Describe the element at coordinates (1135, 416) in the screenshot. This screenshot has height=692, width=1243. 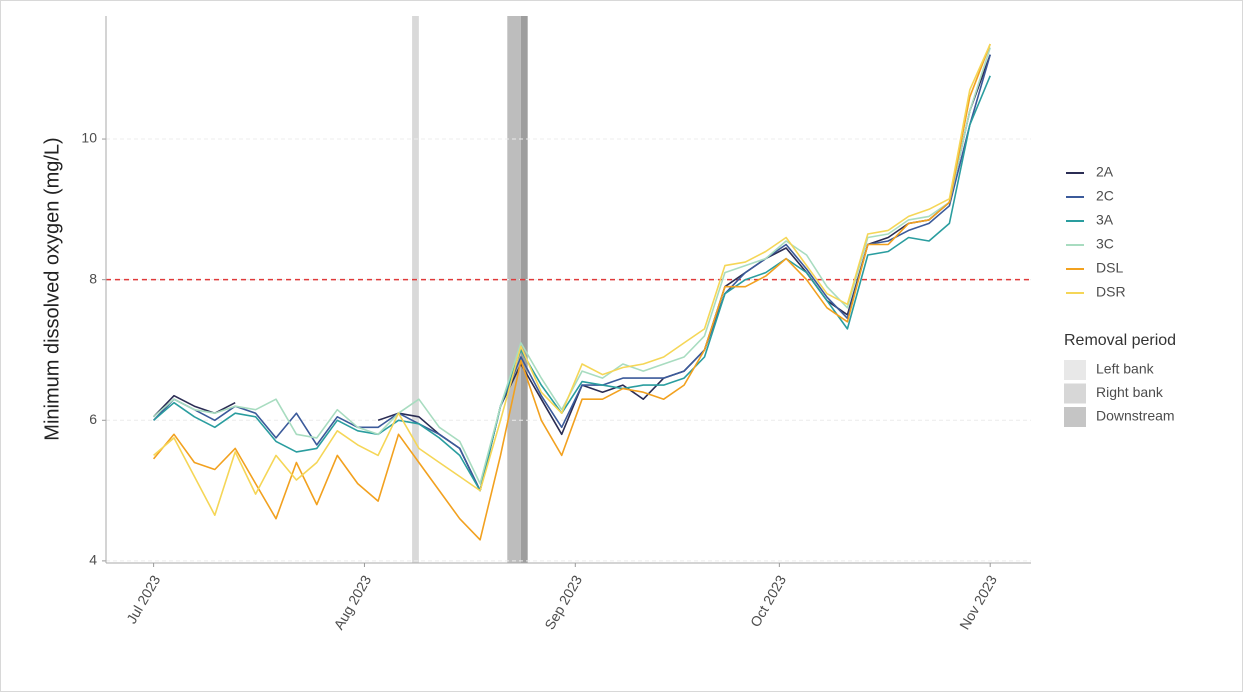
I see `legend-label: Downstream` at that location.